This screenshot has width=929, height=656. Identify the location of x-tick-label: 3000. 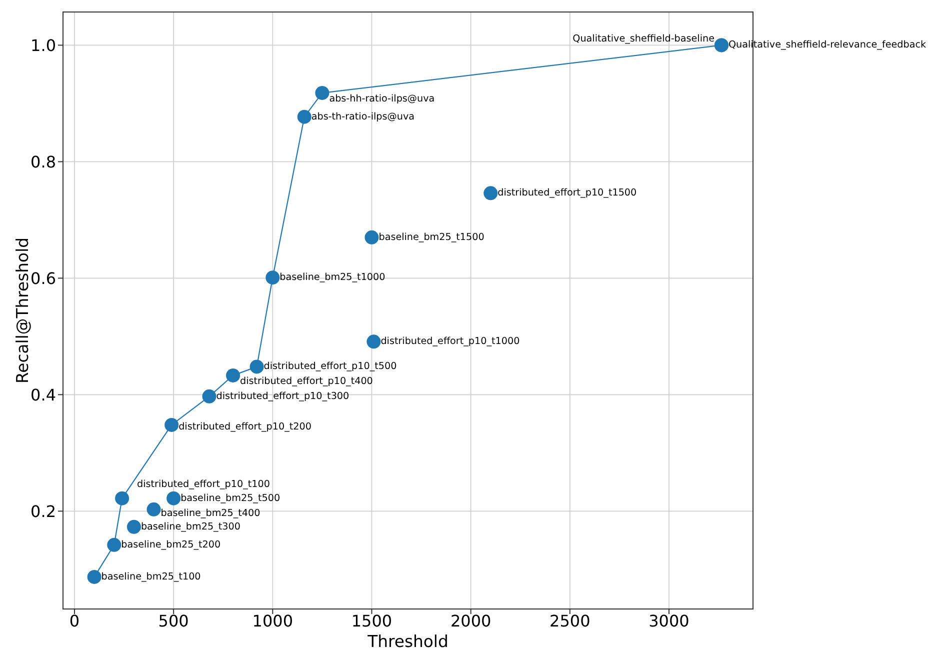
(669, 620).